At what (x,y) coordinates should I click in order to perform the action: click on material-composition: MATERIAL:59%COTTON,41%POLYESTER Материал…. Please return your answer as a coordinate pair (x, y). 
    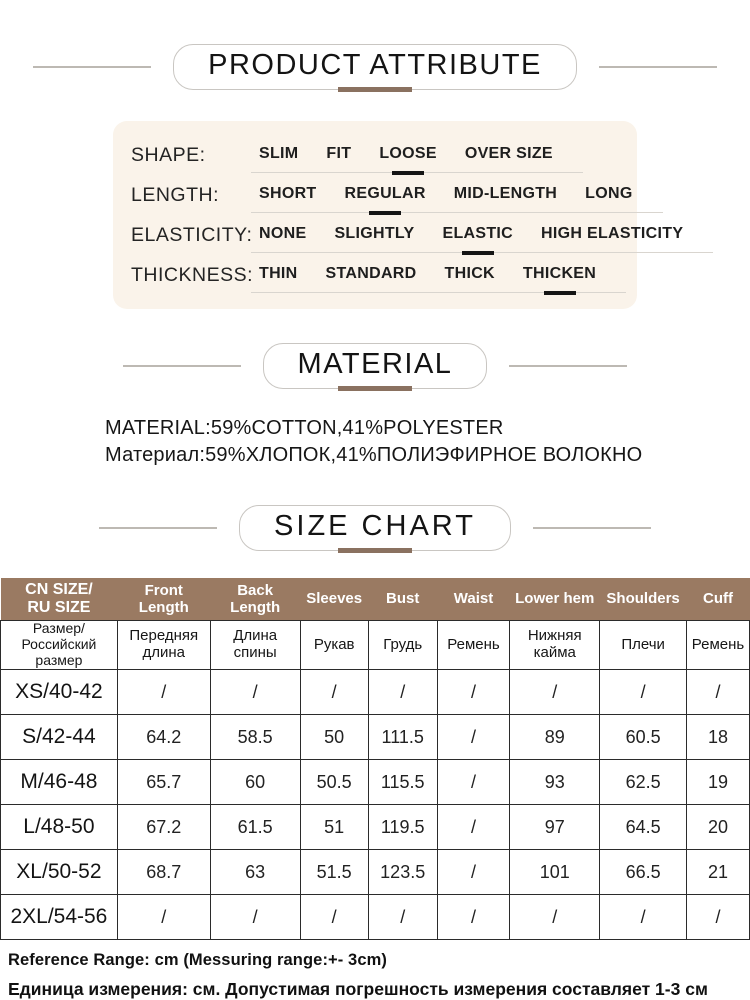
    Looking at the image, I should click on (427, 442).